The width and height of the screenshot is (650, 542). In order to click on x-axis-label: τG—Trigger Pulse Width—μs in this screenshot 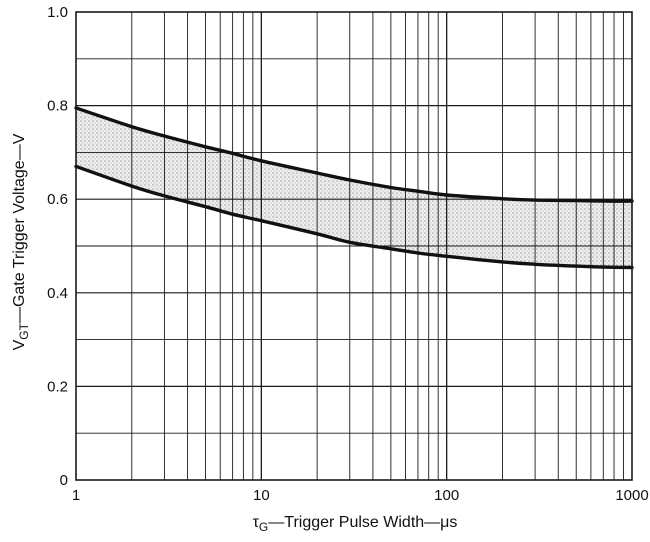, I will do `click(355, 524)`.